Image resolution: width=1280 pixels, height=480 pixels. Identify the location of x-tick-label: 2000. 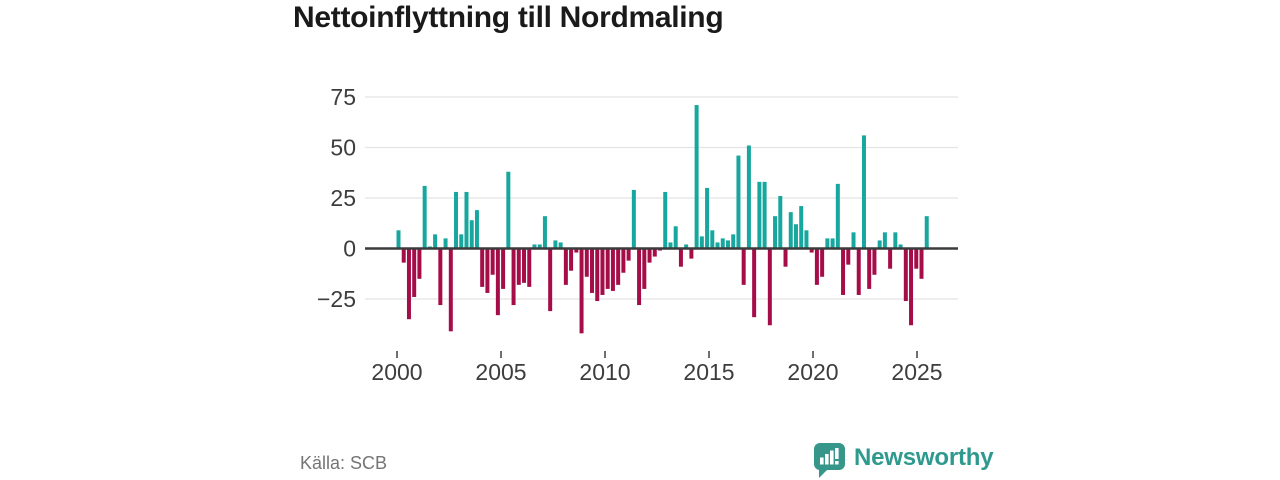
(396, 372).